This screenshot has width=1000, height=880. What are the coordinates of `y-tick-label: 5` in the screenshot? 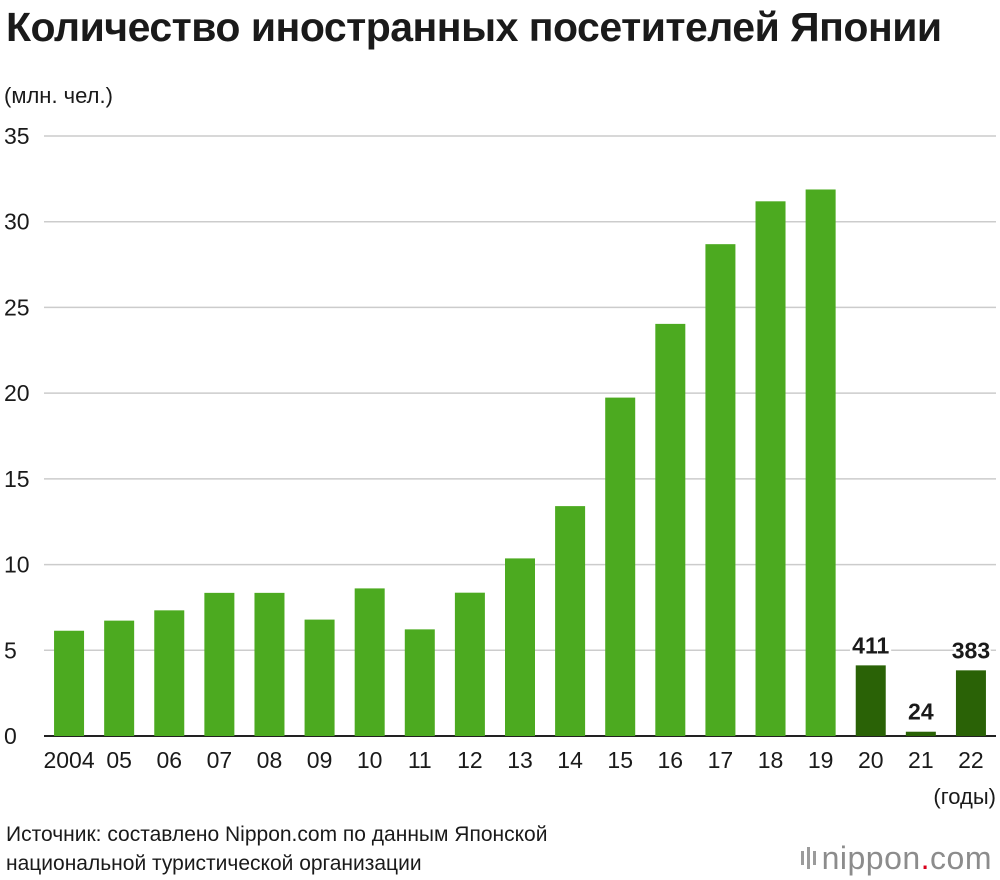 It's located at (10, 650).